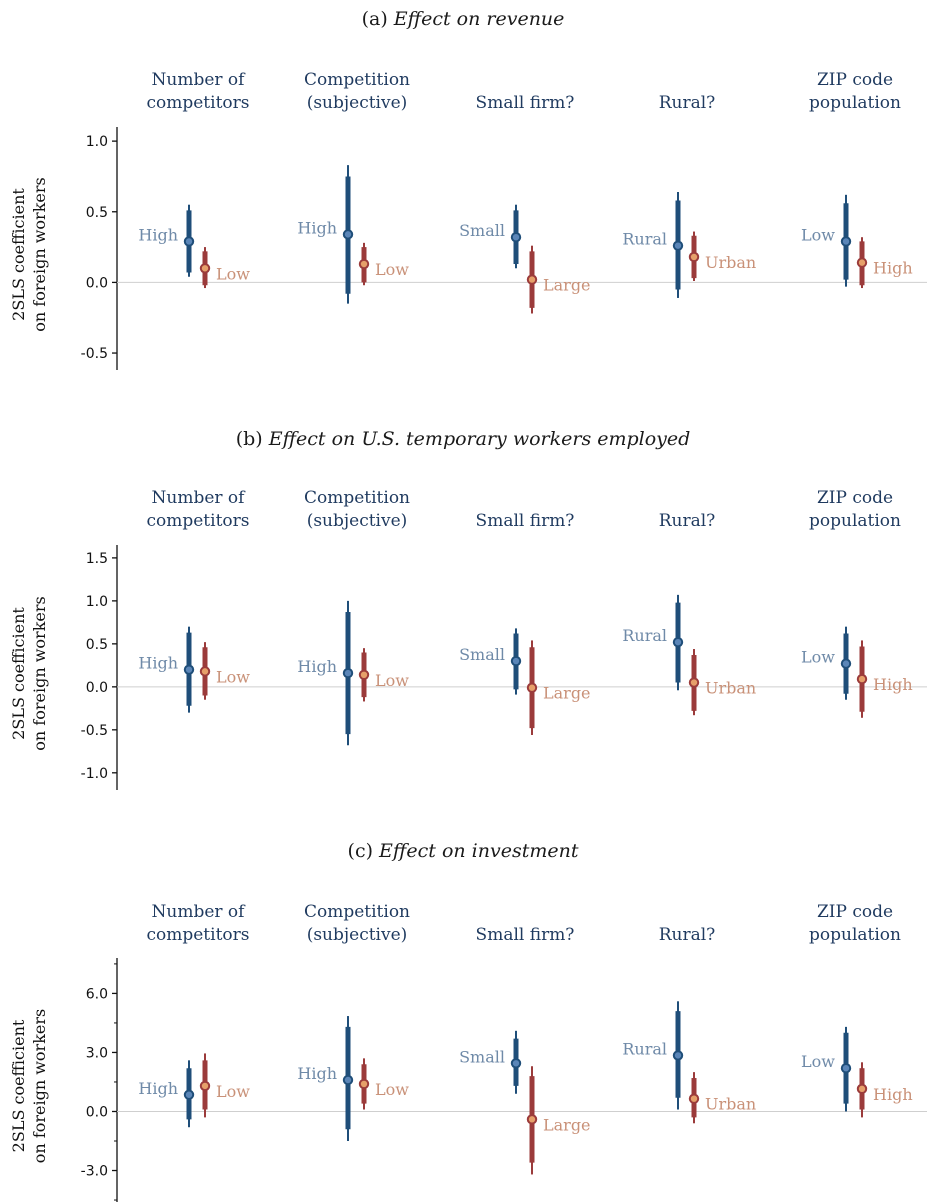  I want to click on y-tick-label: 6.0, so click(97, 994).